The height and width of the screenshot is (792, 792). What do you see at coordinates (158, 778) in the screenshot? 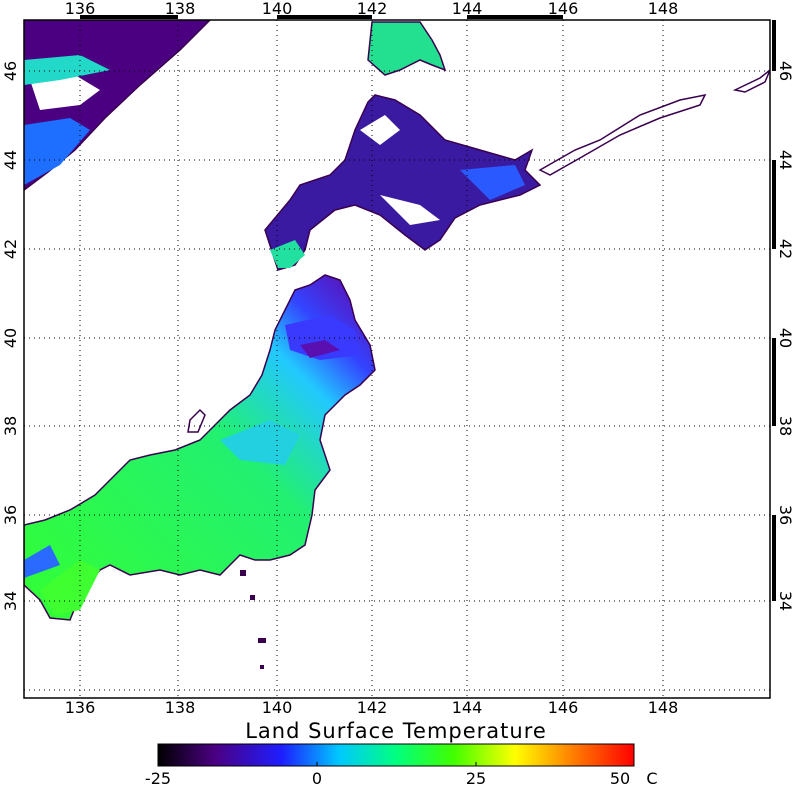
I see `colorbar-tick-label-min: -25` at bounding box center [158, 778].